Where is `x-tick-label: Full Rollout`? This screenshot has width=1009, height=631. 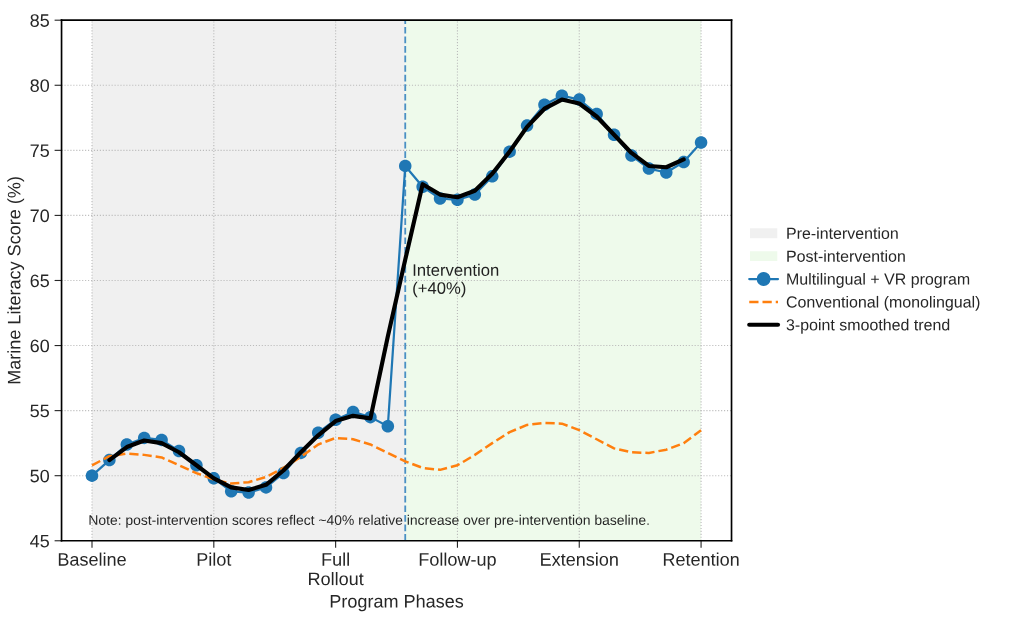 x-tick-label: Full Rollout is located at coordinates (336, 569).